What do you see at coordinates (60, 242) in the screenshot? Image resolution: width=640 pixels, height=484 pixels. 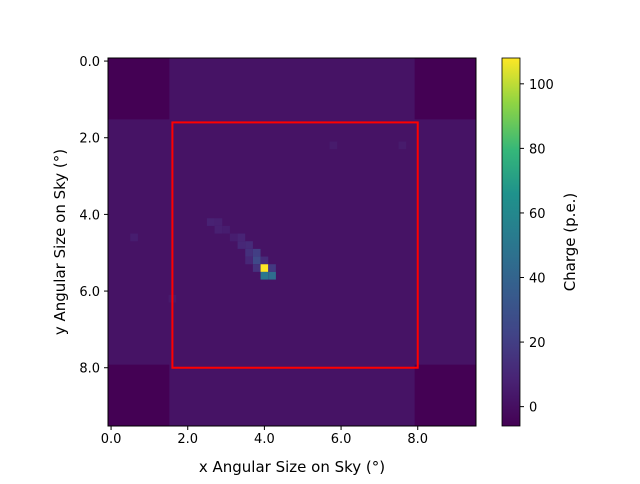 I see `y-axis-label: y Angular Size on Sky (°)` at bounding box center [60, 242].